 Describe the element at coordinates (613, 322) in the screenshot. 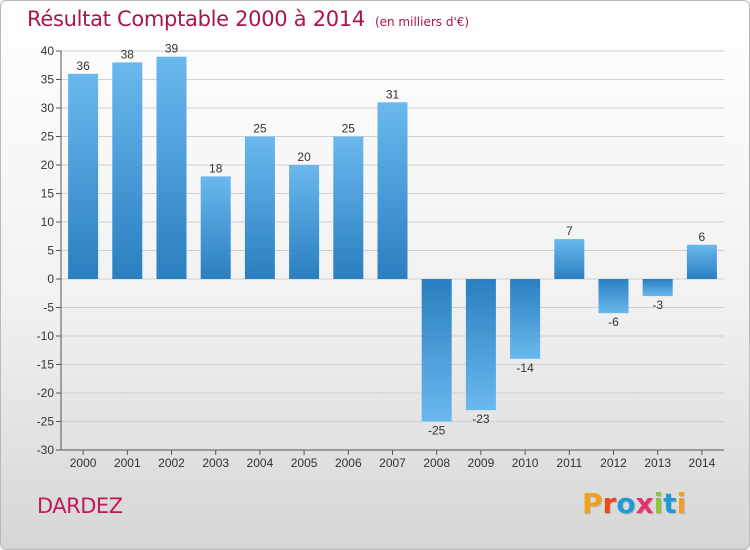

I see `data-label: -6` at that location.